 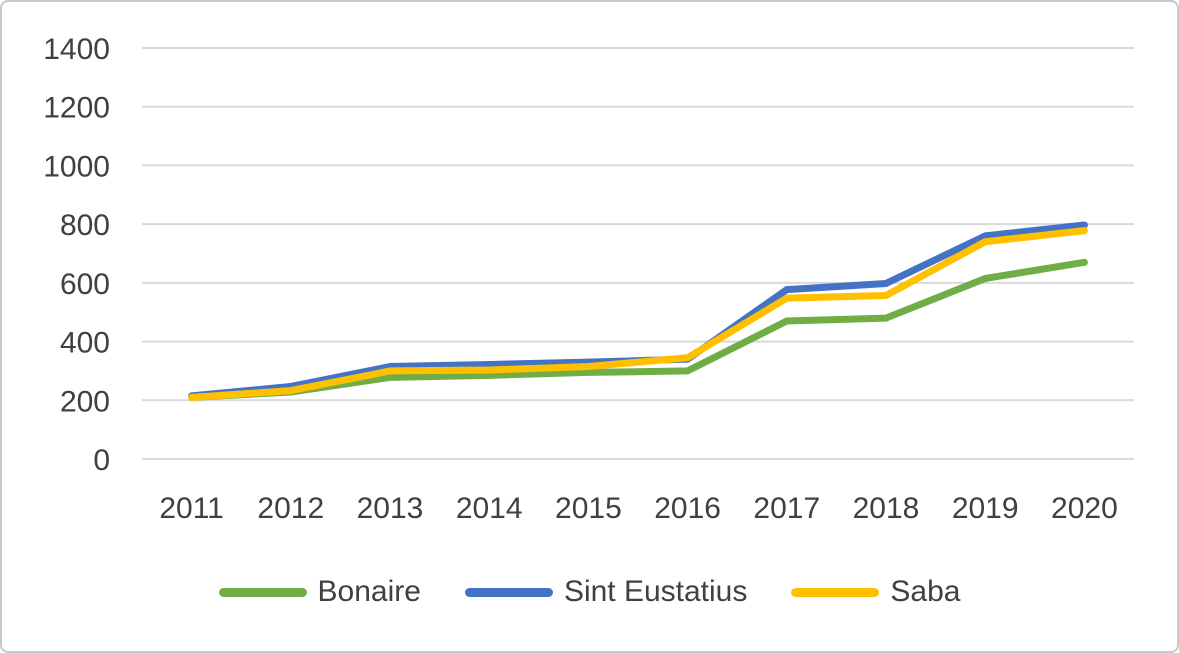 I want to click on legend-item-sint-eustatius: Sint Eustatius, so click(x=606, y=591).